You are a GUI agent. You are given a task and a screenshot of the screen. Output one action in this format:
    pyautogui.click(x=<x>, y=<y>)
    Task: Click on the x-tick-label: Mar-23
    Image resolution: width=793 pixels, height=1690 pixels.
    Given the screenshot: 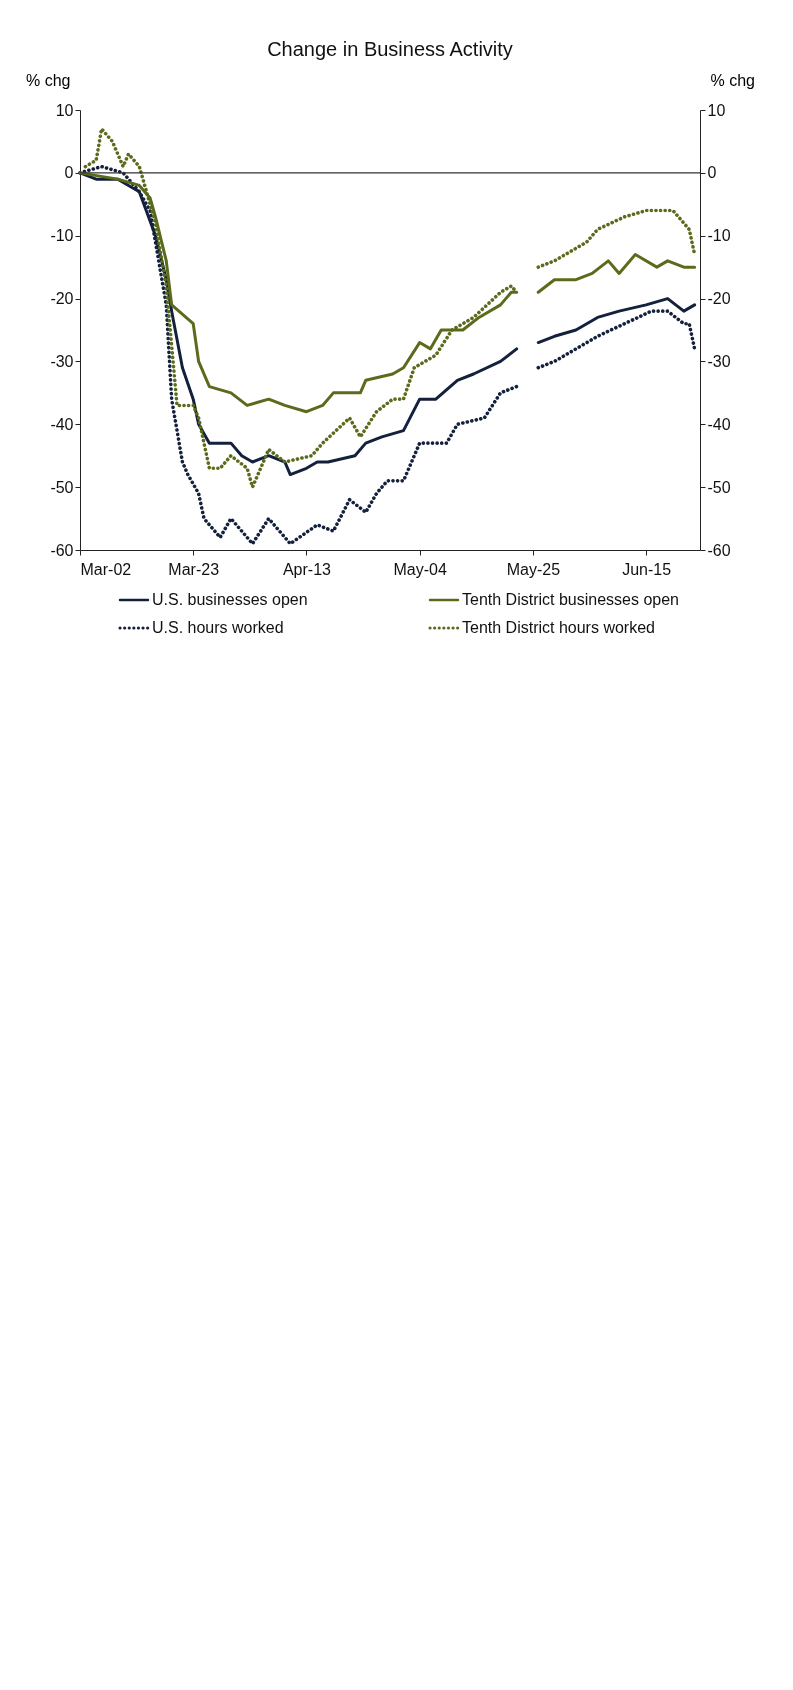 What is the action you would take?
    pyautogui.click(x=194, y=569)
    